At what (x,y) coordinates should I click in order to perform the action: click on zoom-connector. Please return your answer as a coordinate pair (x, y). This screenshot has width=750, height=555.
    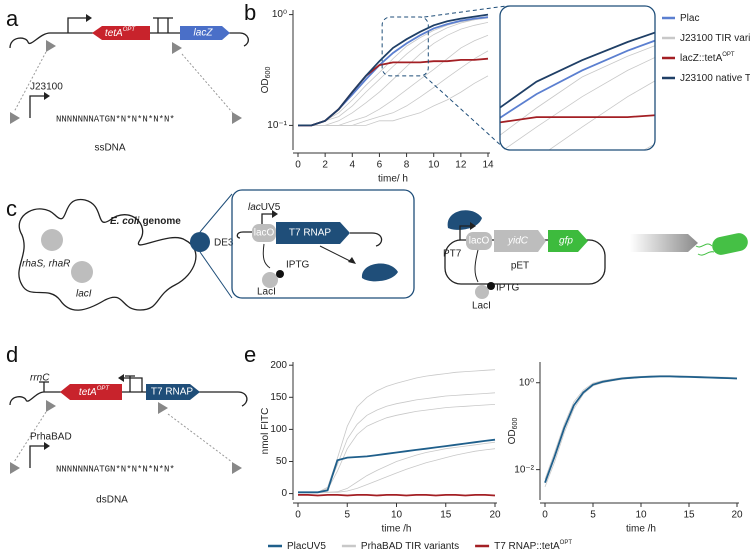
    Looking at the image, I should click on (465, 78).